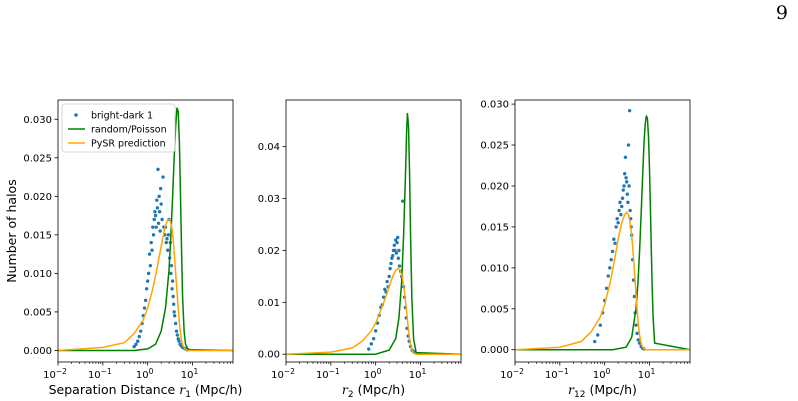 The image size is (798, 401). What do you see at coordinates (494, 350) in the screenshot?
I see `y-tick-label: 0.000` at bounding box center [494, 350].